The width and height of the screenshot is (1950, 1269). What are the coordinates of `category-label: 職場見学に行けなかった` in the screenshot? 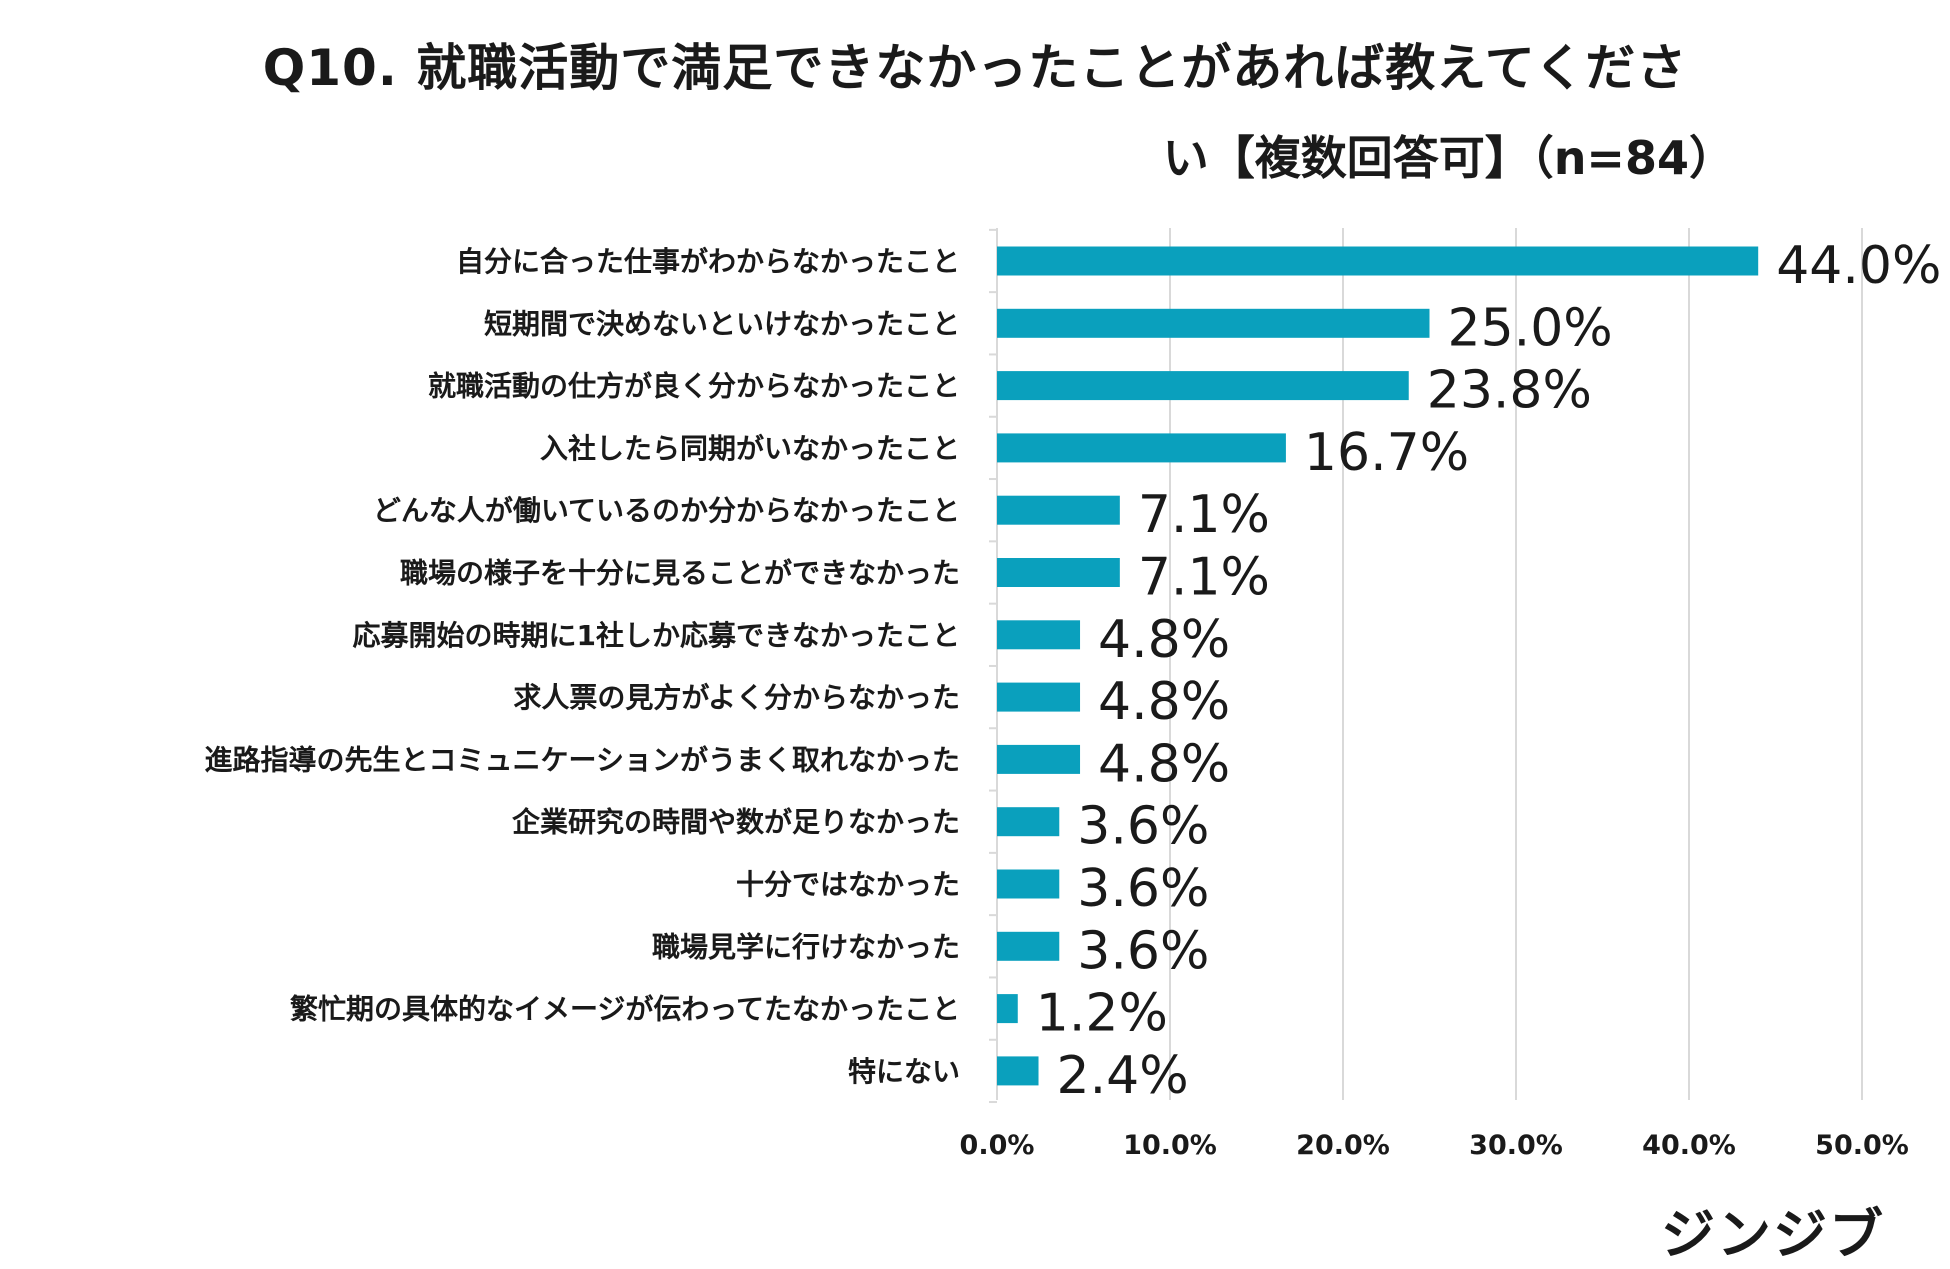 It's located at (806, 946).